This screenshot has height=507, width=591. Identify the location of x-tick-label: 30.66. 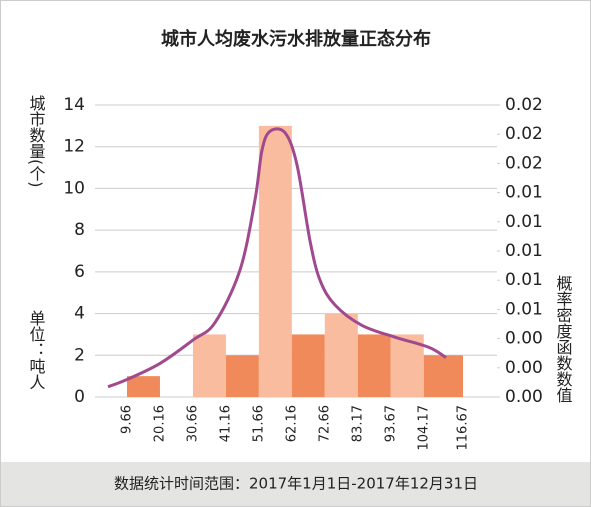
(192, 423).